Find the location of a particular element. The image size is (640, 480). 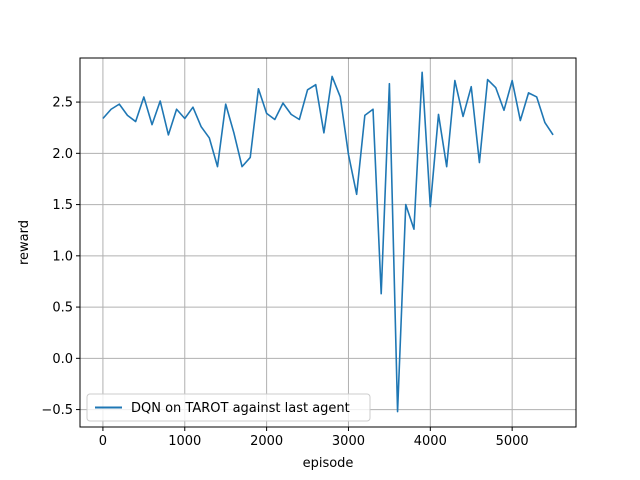

x-tick-label: 3000 is located at coordinates (348, 441).